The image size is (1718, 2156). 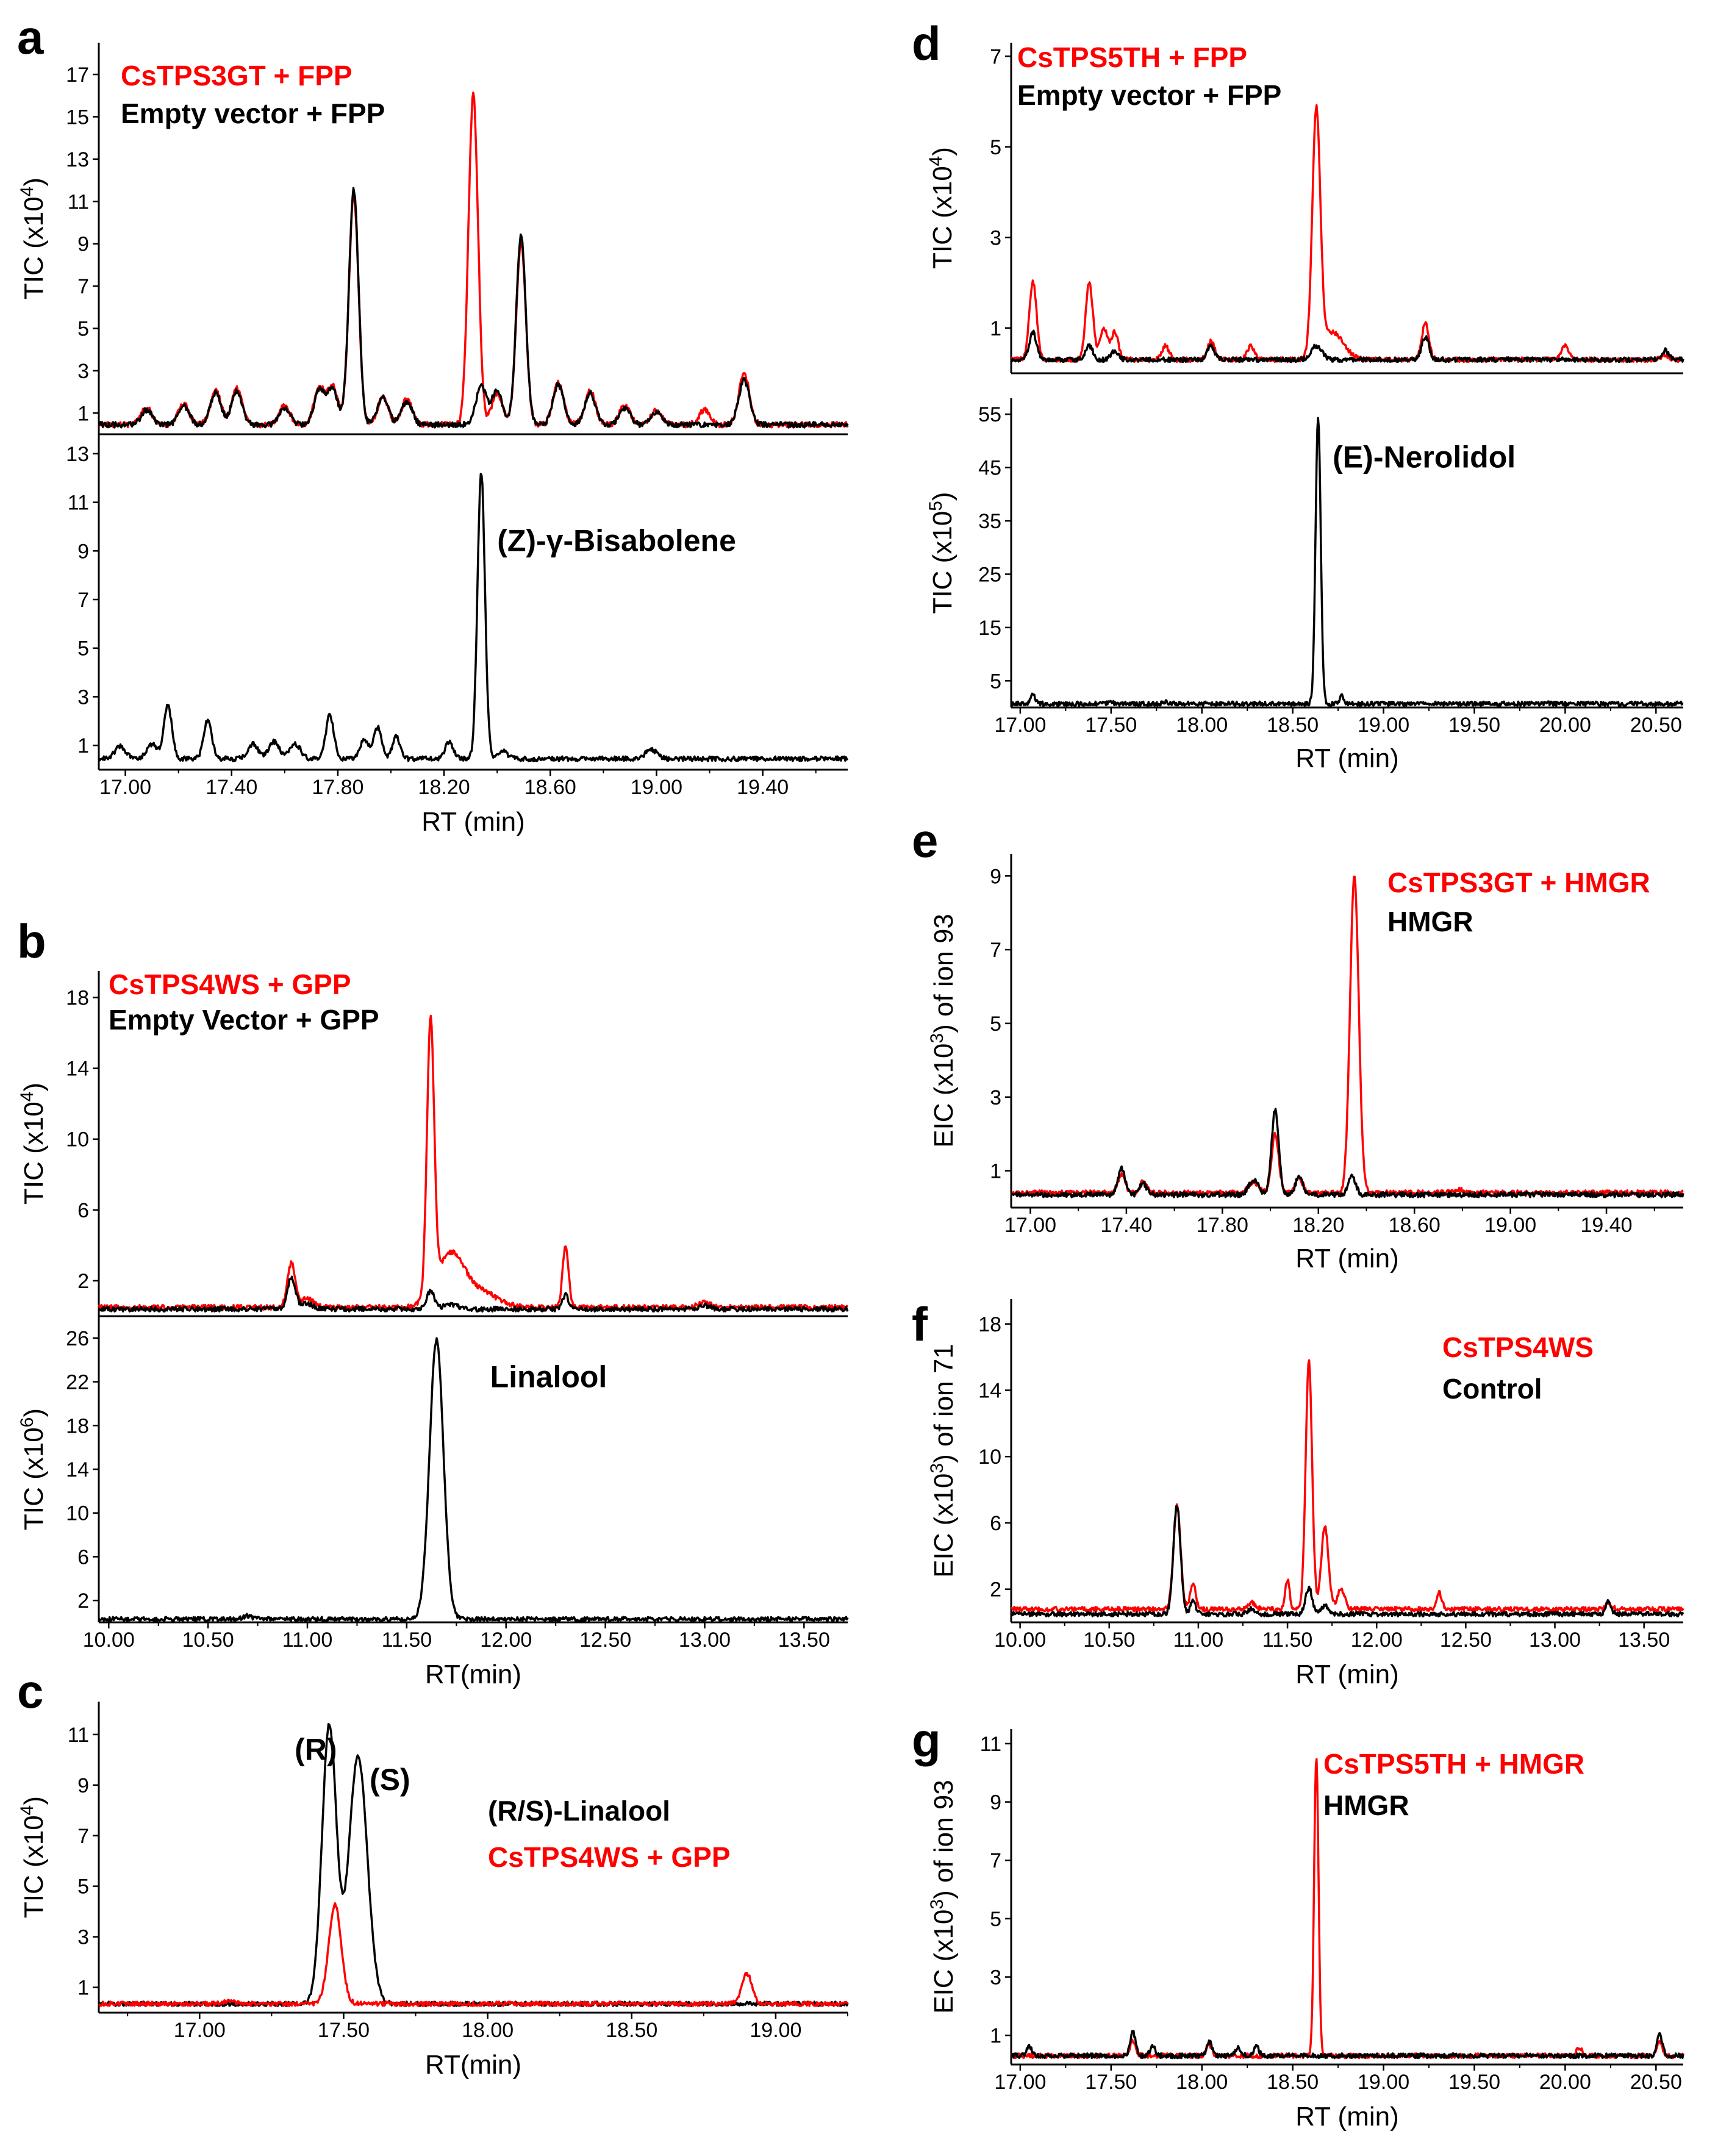 What do you see at coordinates (1644, 1640) in the screenshot?
I see `x-tick-label: 13.50` at bounding box center [1644, 1640].